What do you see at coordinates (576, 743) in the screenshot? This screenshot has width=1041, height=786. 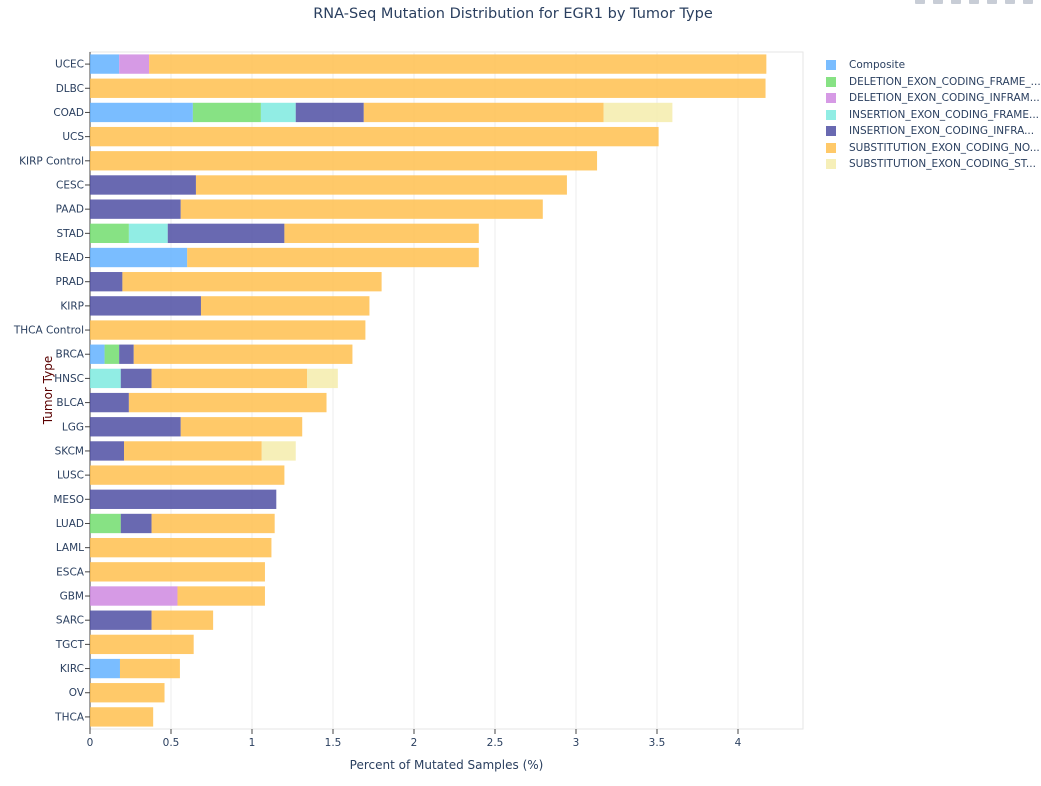 I see `x-tick-label: 3` at bounding box center [576, 743].